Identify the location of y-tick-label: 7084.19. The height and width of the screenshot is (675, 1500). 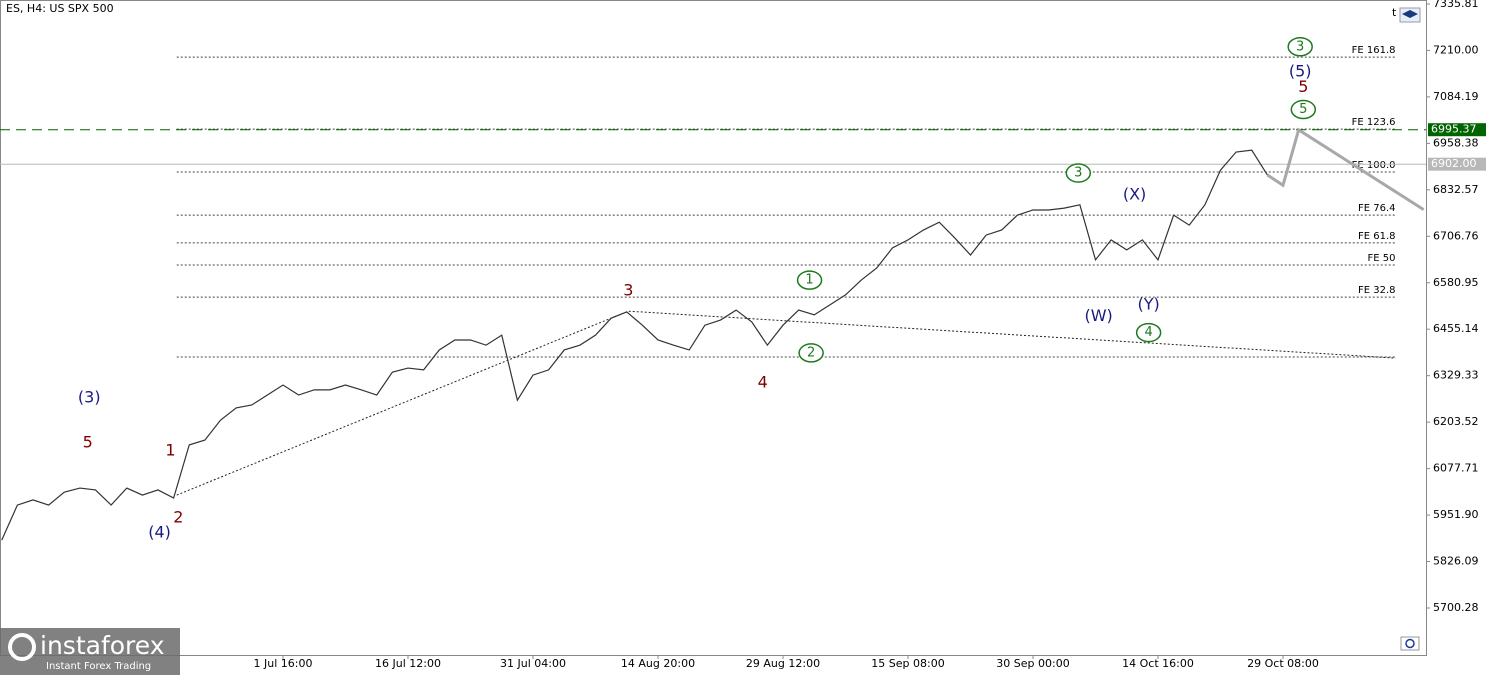
(1456, 96).